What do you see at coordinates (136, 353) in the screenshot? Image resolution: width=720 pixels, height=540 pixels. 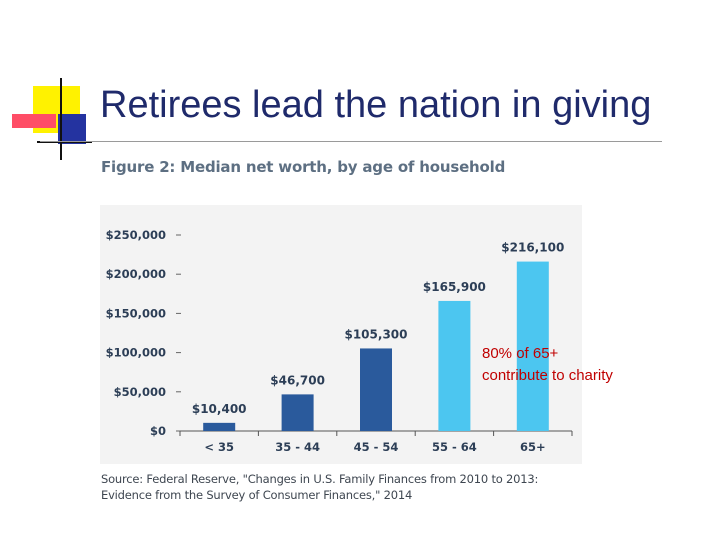 I see `y-tick-label: $100,000` at bounding box center [136, 353].